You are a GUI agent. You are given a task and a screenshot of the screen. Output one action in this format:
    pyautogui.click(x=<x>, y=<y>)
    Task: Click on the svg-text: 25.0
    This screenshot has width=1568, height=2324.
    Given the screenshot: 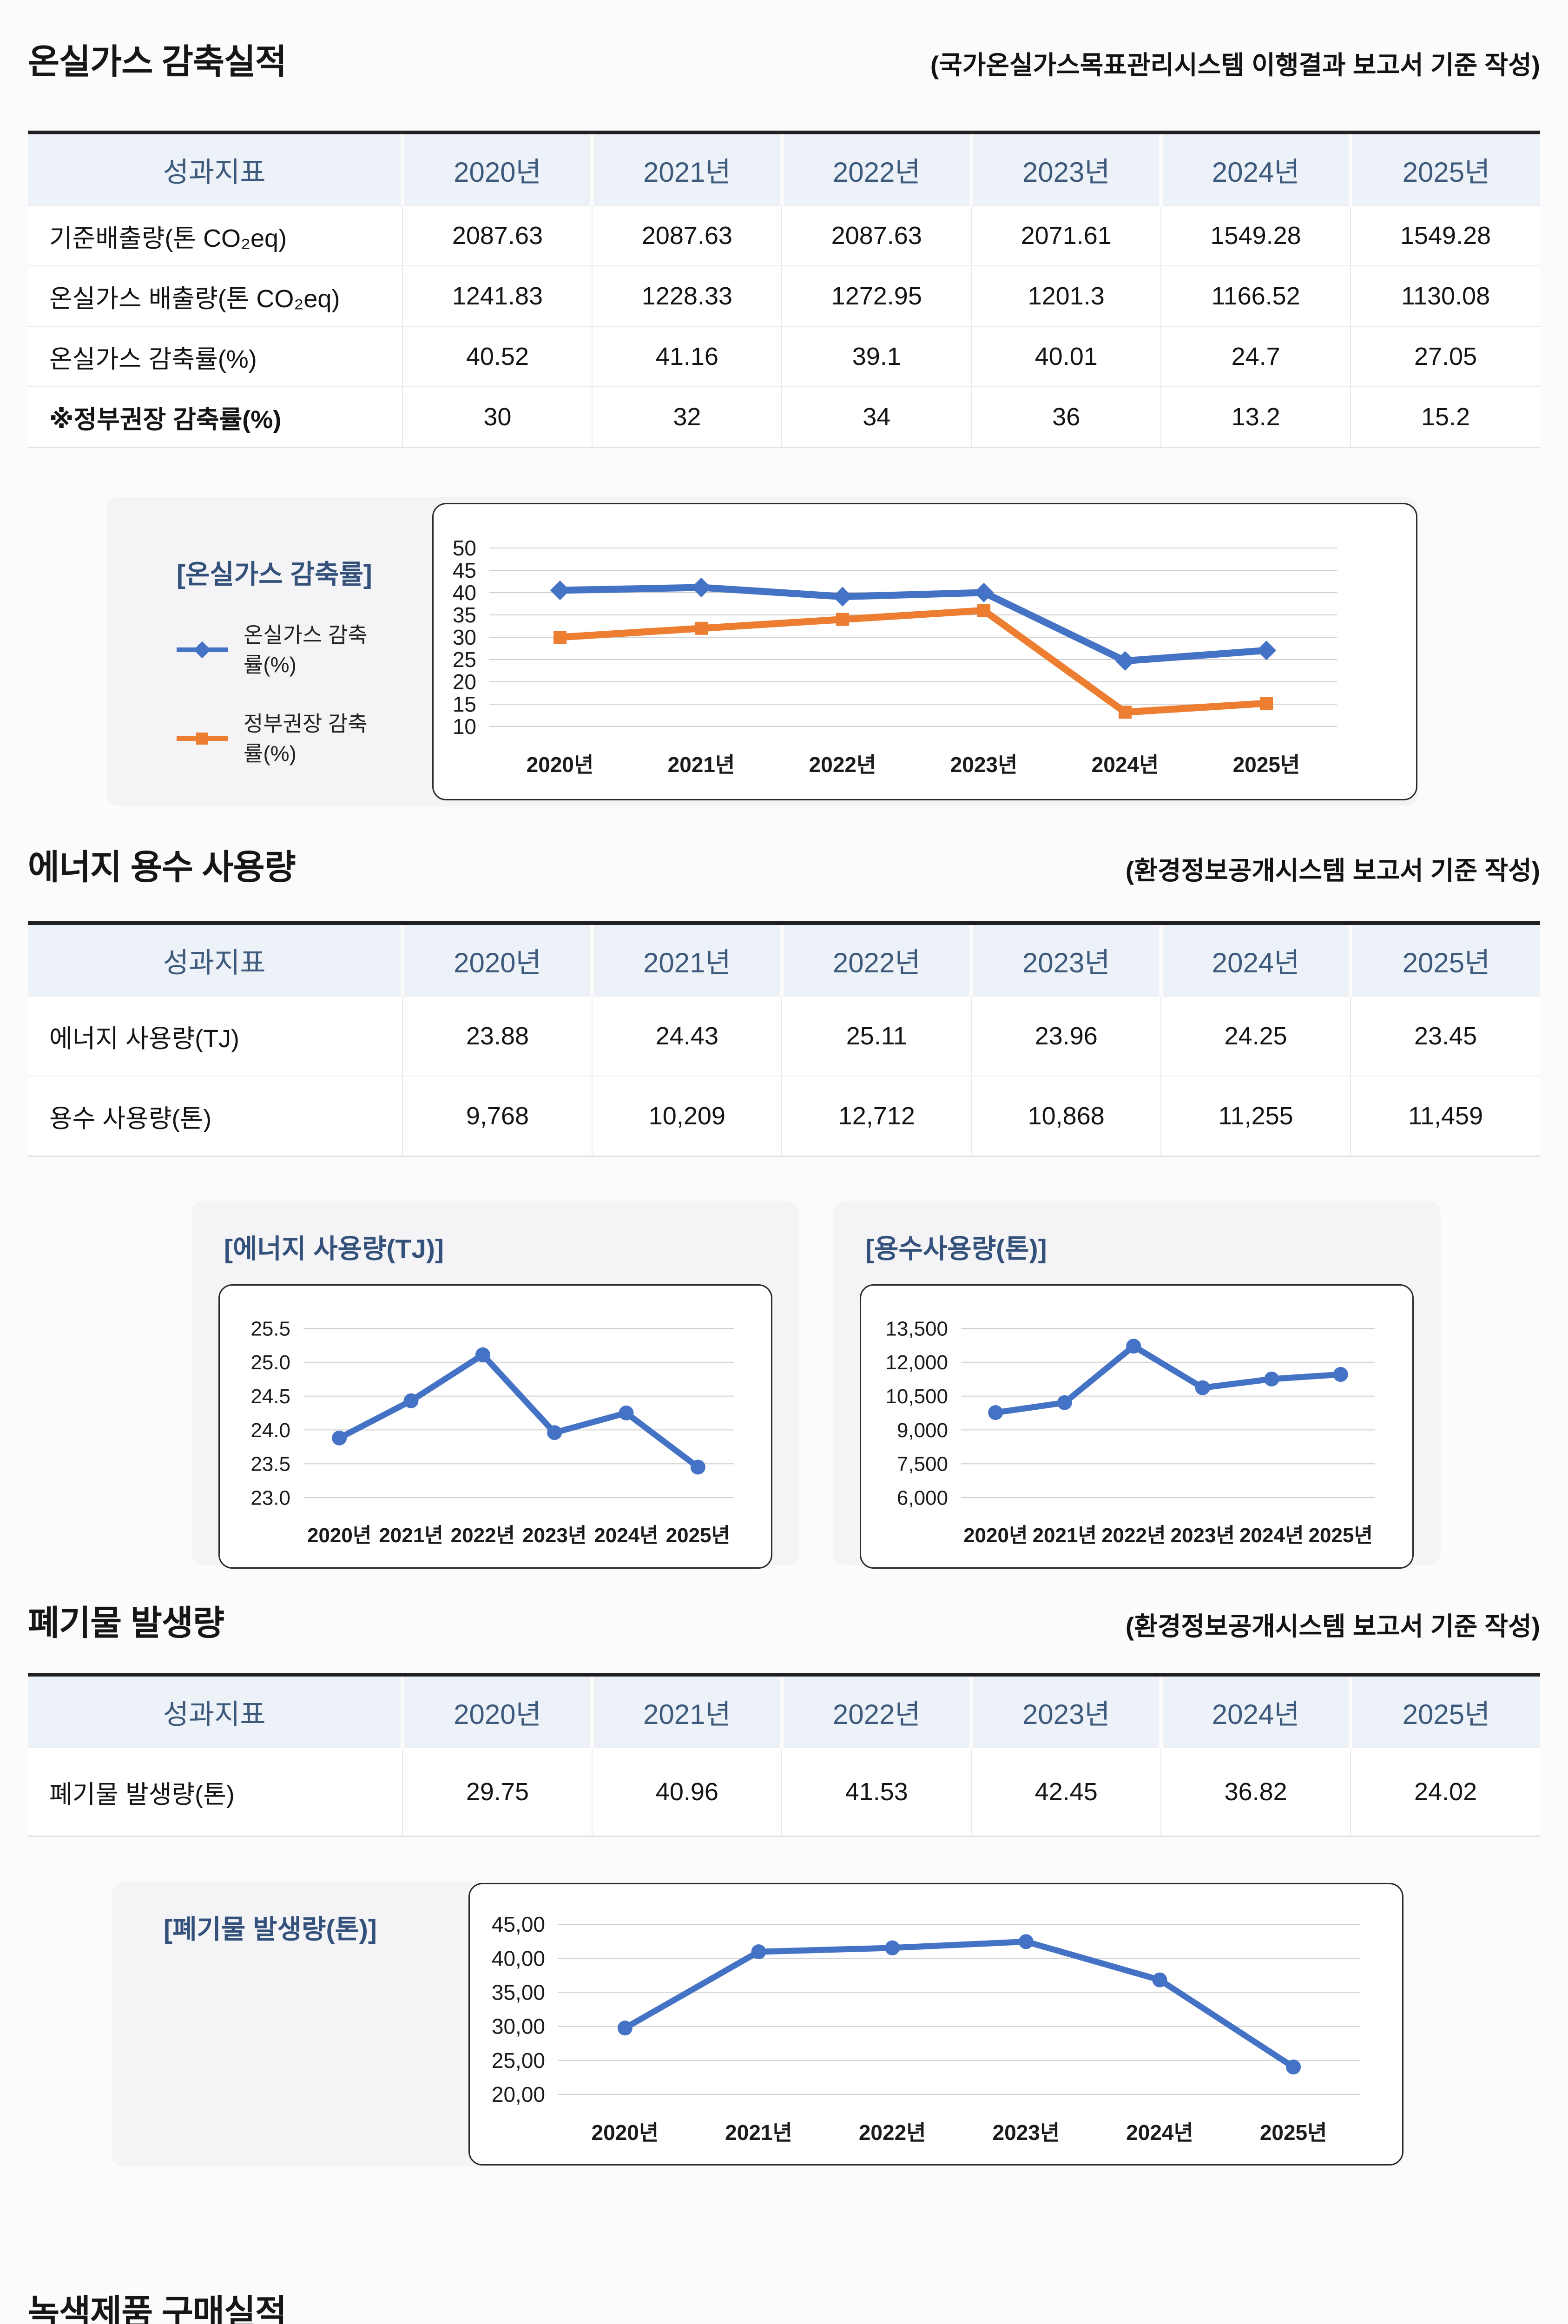 What is the action you would take?
    pyautogui.click(x=270, y=1362)
    